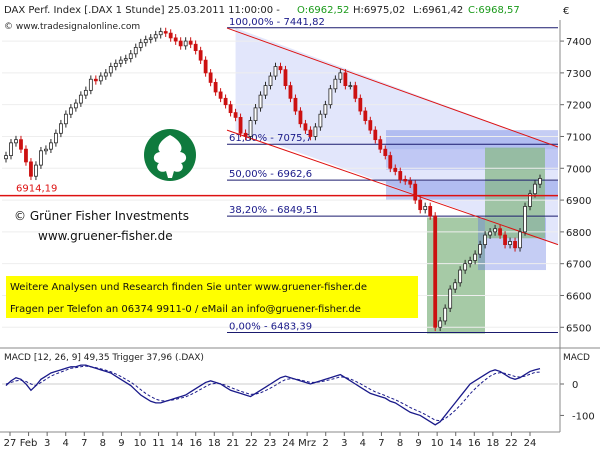 This screenshot has width=600, height=450. I want to click on support-label: 6914,19, so click(36, 189).